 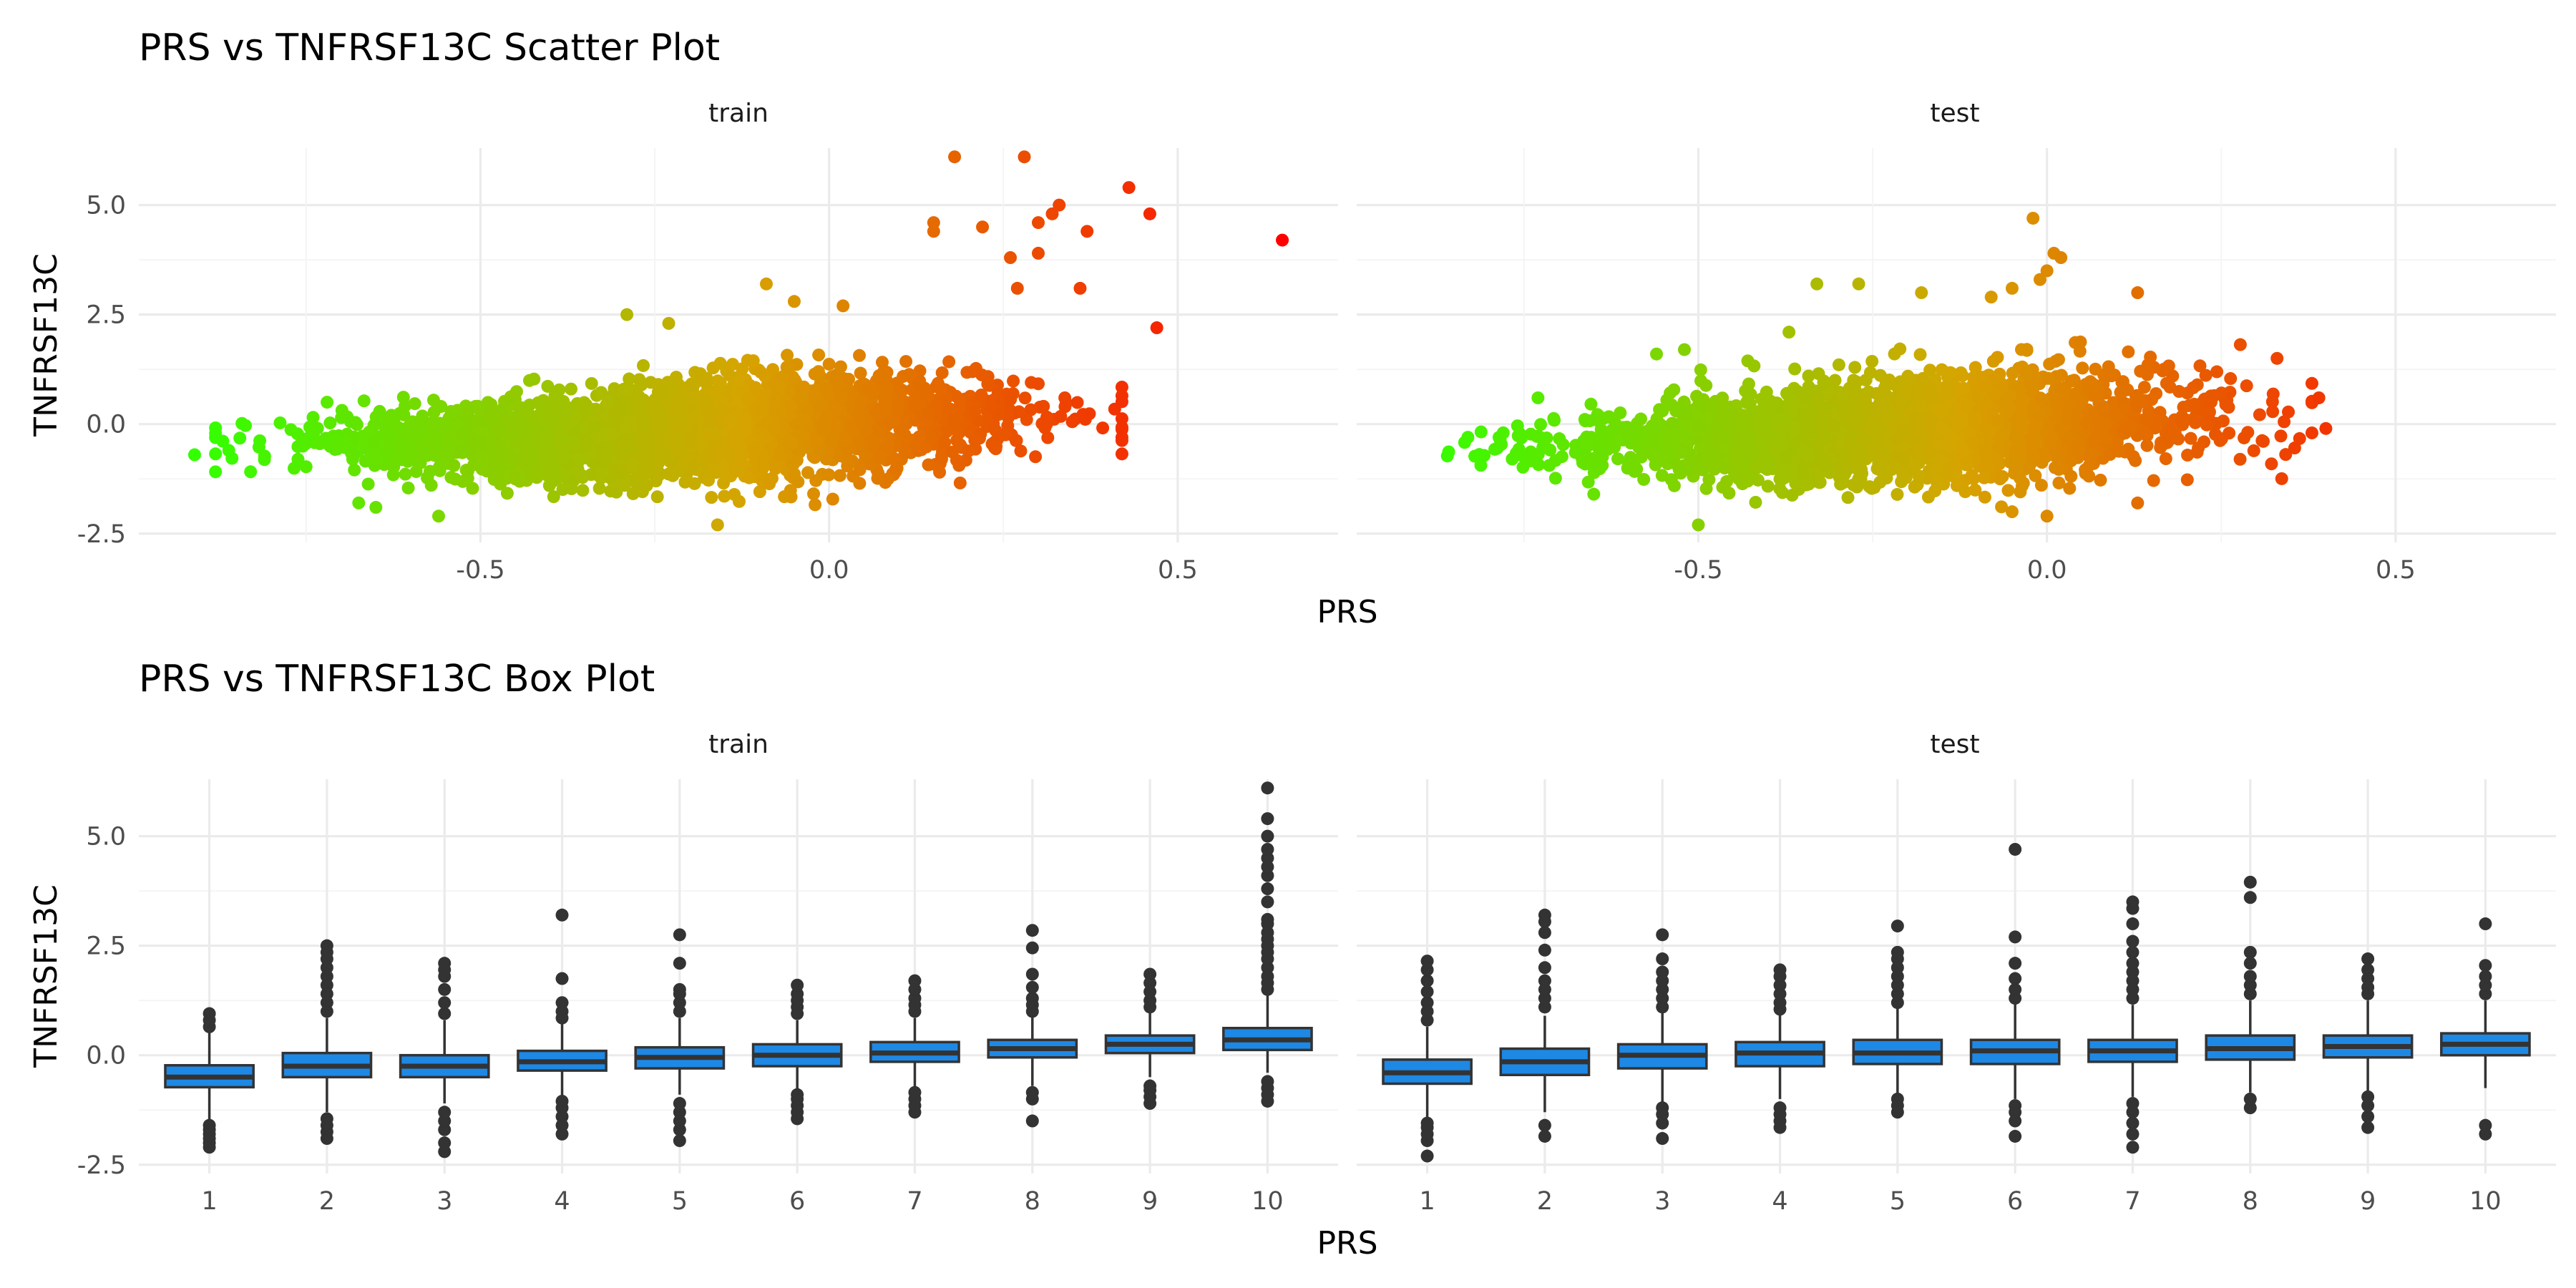 What do you see at coordinates (480, 570) in the screenshot?
I see `scatter-x-tick-label: -0.5` at bounding box center [480, 570].